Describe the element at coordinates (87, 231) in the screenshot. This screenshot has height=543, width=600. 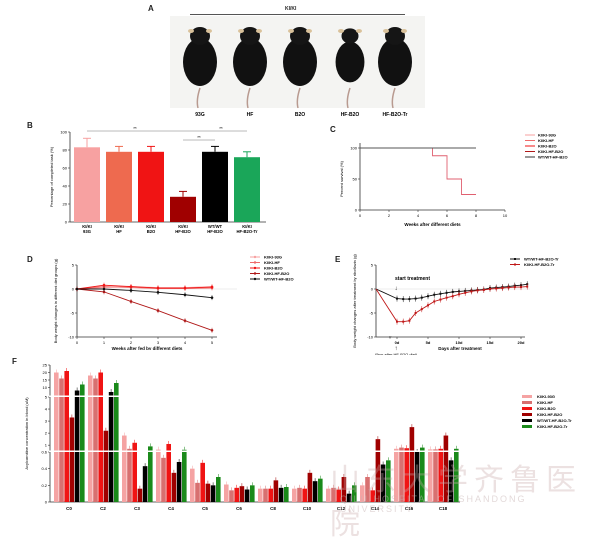
I see `svg-text: 93G` at that location.